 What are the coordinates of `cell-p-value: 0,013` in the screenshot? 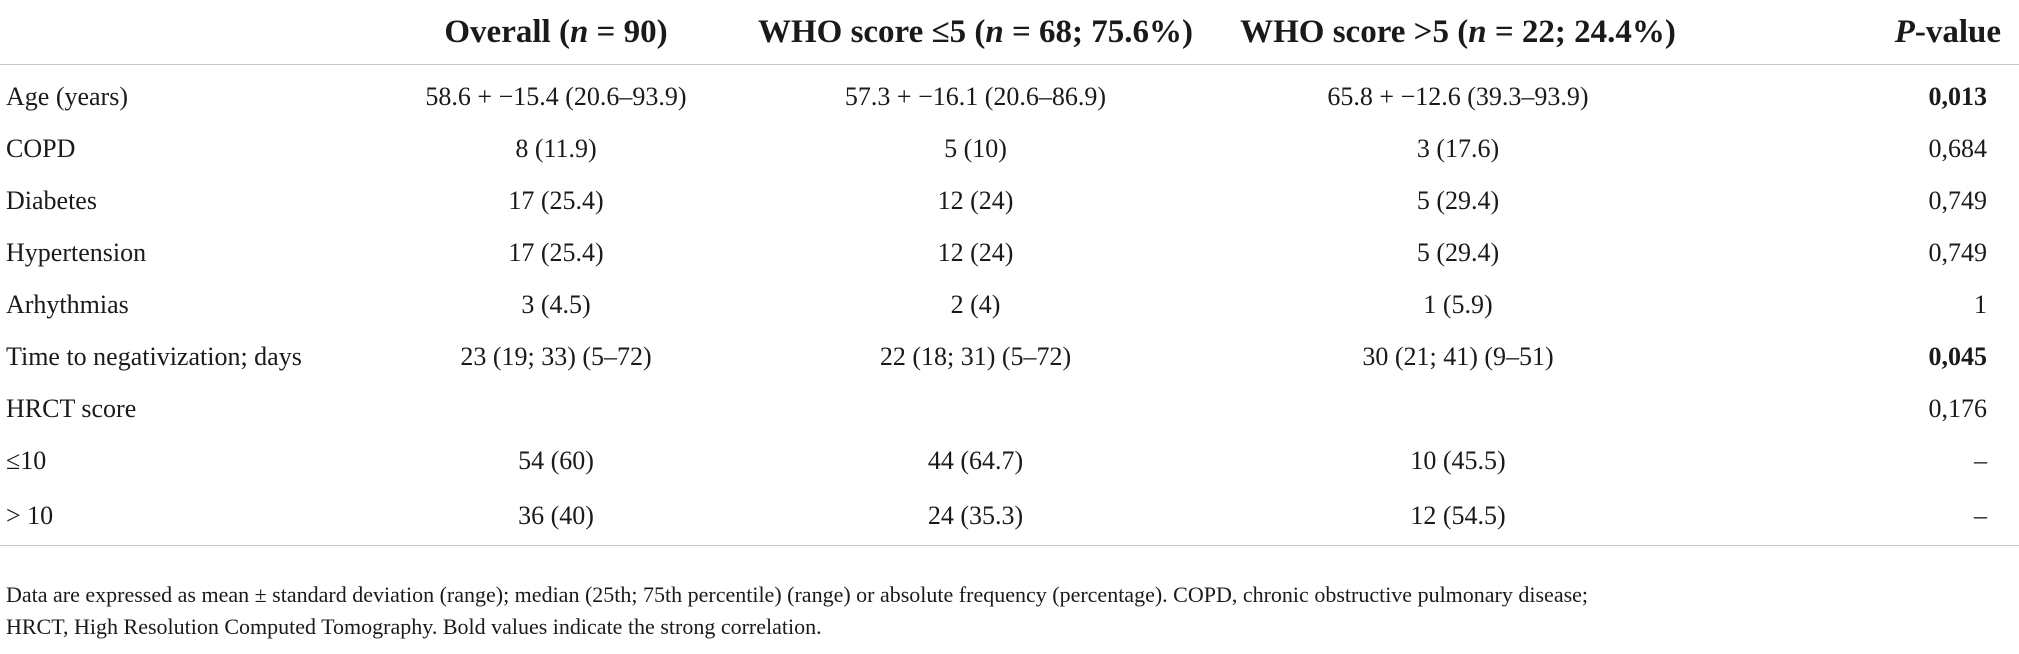 It's located at (1958, 96).